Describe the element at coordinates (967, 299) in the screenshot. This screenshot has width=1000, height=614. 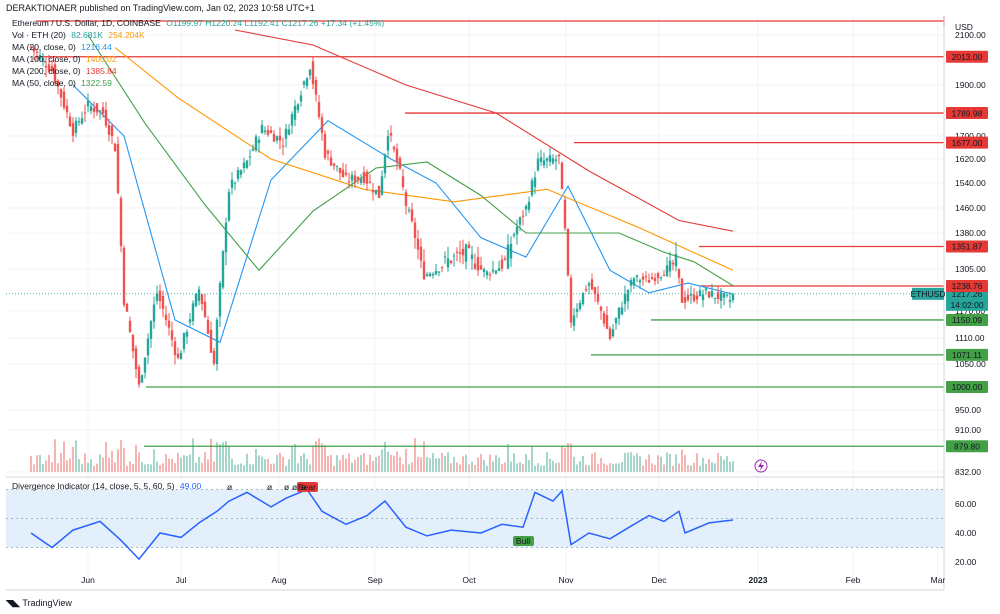
I see `price-tag` at that location.